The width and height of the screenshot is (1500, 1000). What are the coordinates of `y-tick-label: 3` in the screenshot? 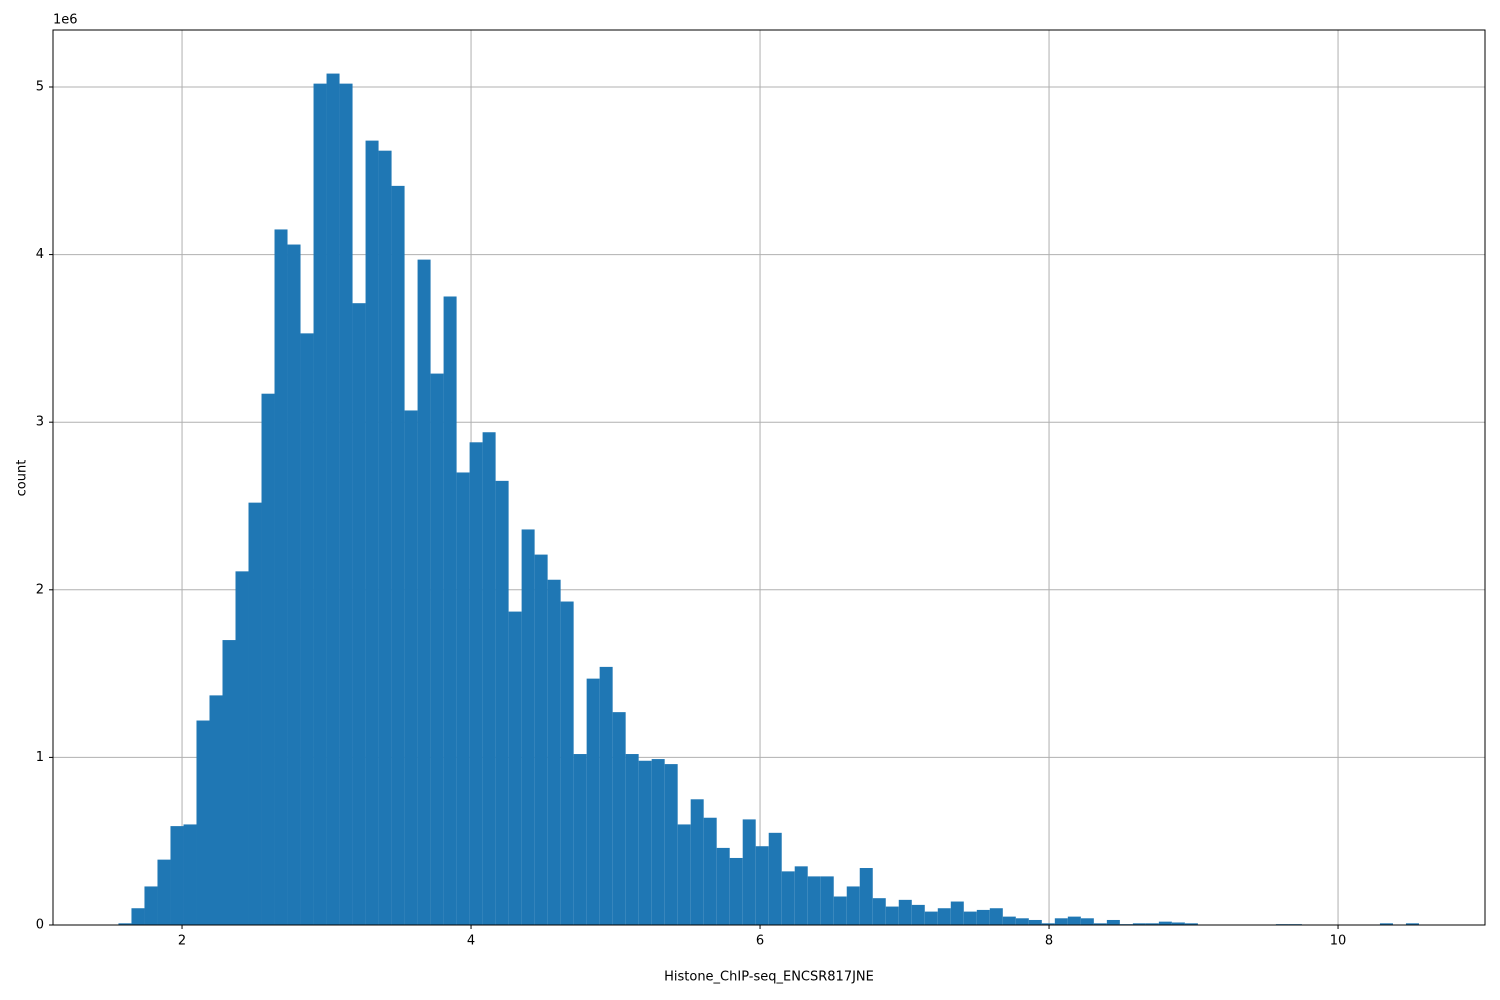 It's located at (40, 422).